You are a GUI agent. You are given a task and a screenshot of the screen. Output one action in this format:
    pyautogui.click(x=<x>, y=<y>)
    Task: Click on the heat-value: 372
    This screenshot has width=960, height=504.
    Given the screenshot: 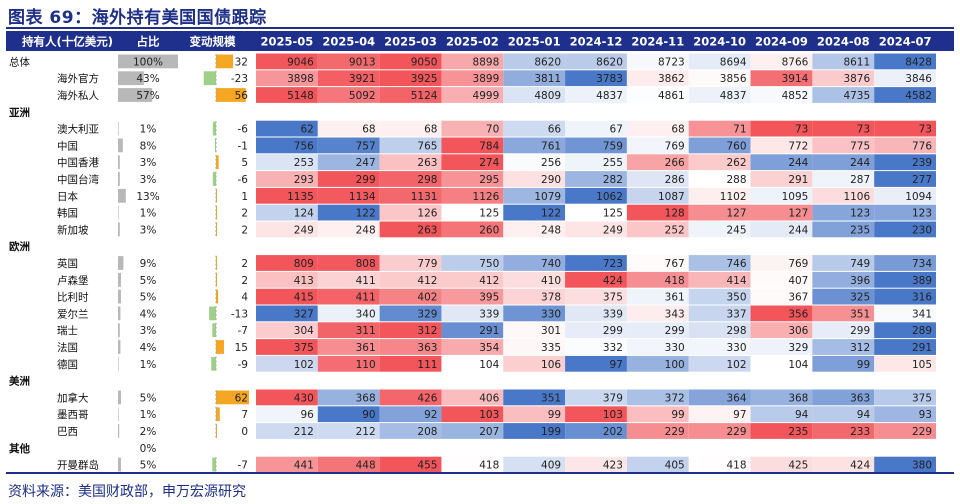 What is the action you would take?
    pyautogui.click(x=675, y=398)
    